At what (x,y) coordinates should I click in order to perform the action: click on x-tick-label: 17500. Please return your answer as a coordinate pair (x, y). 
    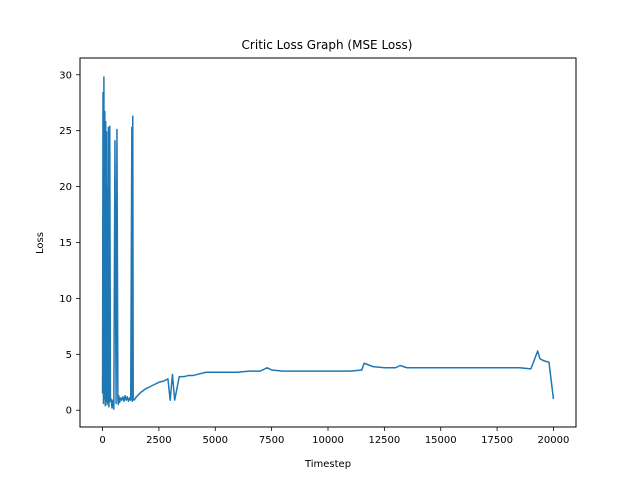
    Looking at the image, I should click on (497, 440).